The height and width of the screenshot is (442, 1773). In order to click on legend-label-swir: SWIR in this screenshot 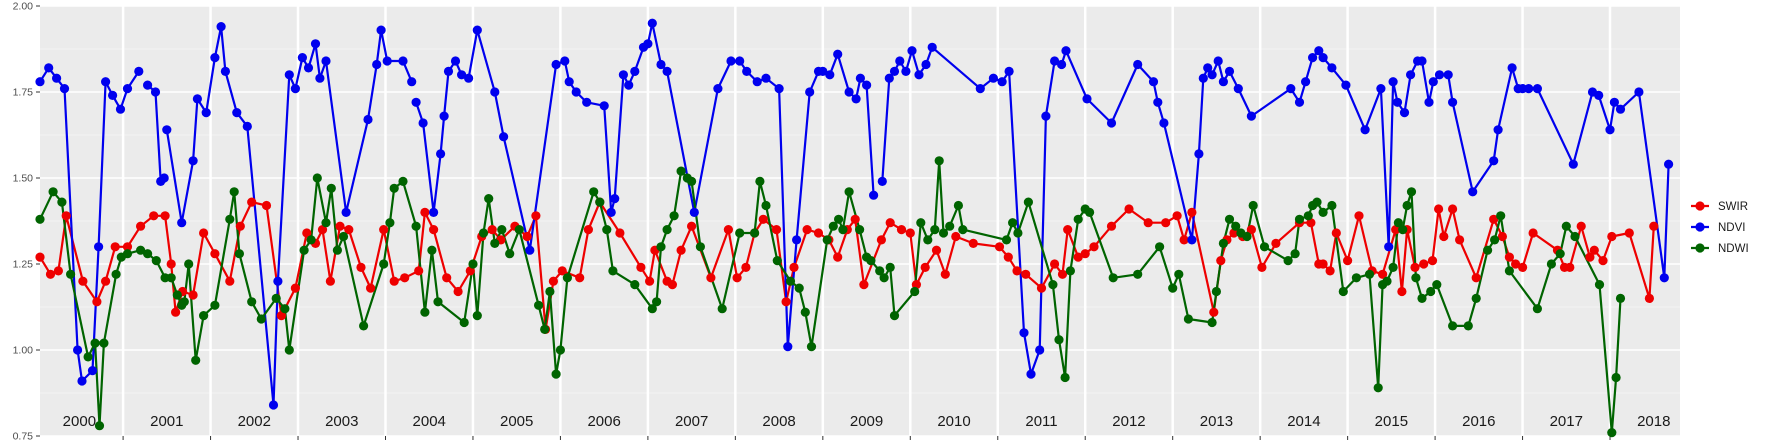, I will do `click(1733, 207)`.